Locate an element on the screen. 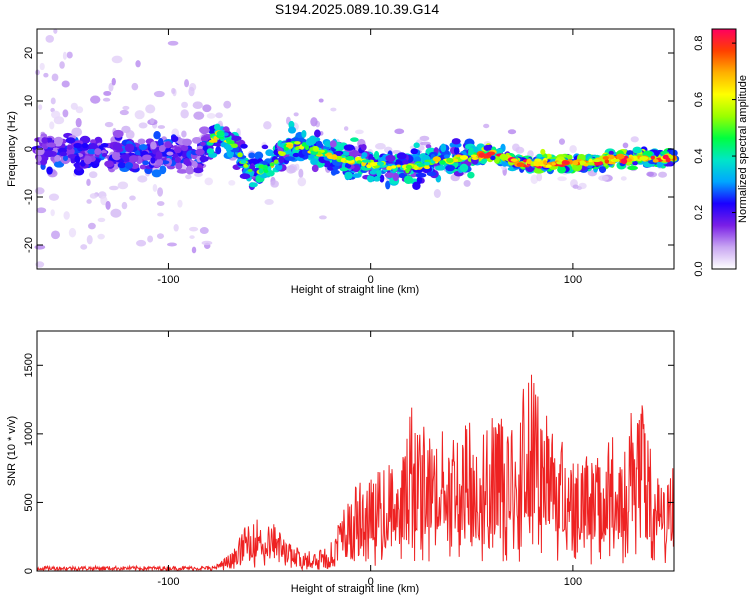 This screenshot has width=750, height=600. colorbar-ticks: 0.0 0.2 0.4 0.6 0.8 is located at coordinates (714, 156).